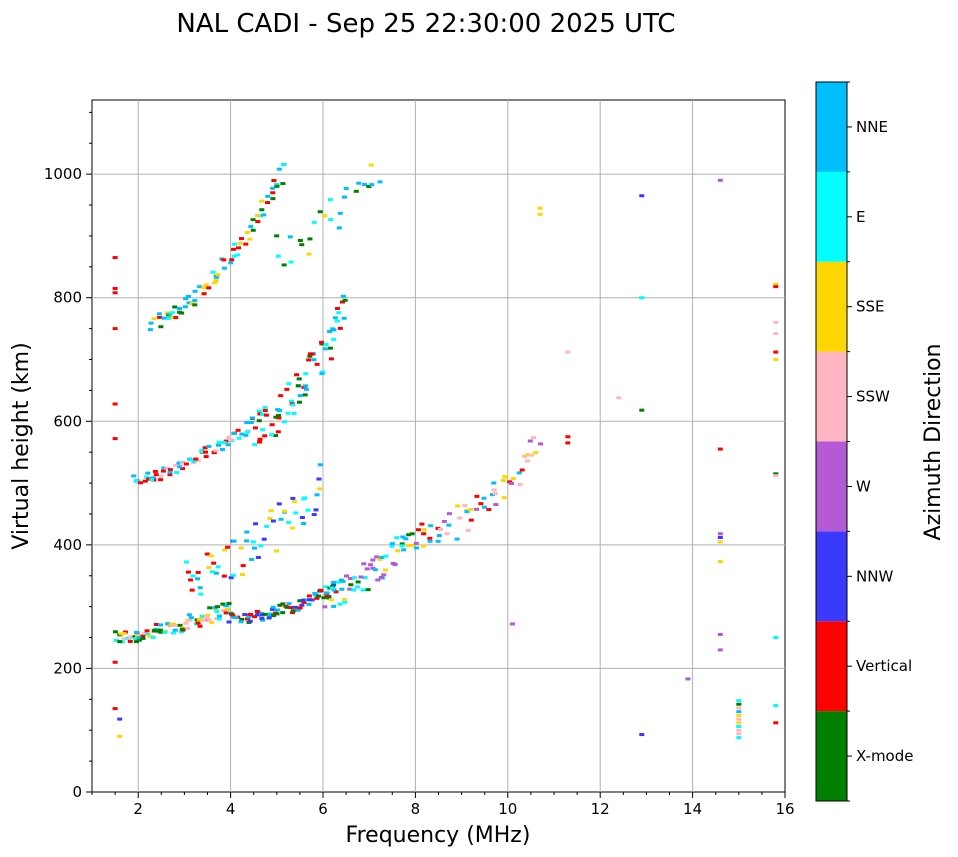 Image resolution: width=958 pixels, height=857 pixels. I want to click on x-axis-label: Frequency (MHz), so click(438, 835).